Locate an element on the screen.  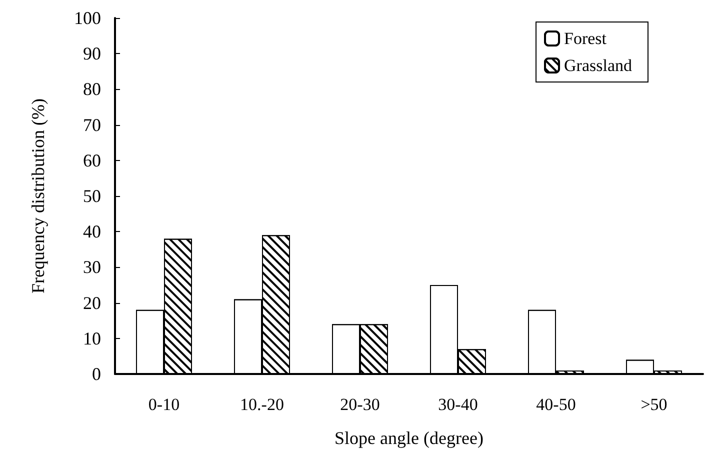
y-tick-label: 10 is located at coordinates (92, 338).